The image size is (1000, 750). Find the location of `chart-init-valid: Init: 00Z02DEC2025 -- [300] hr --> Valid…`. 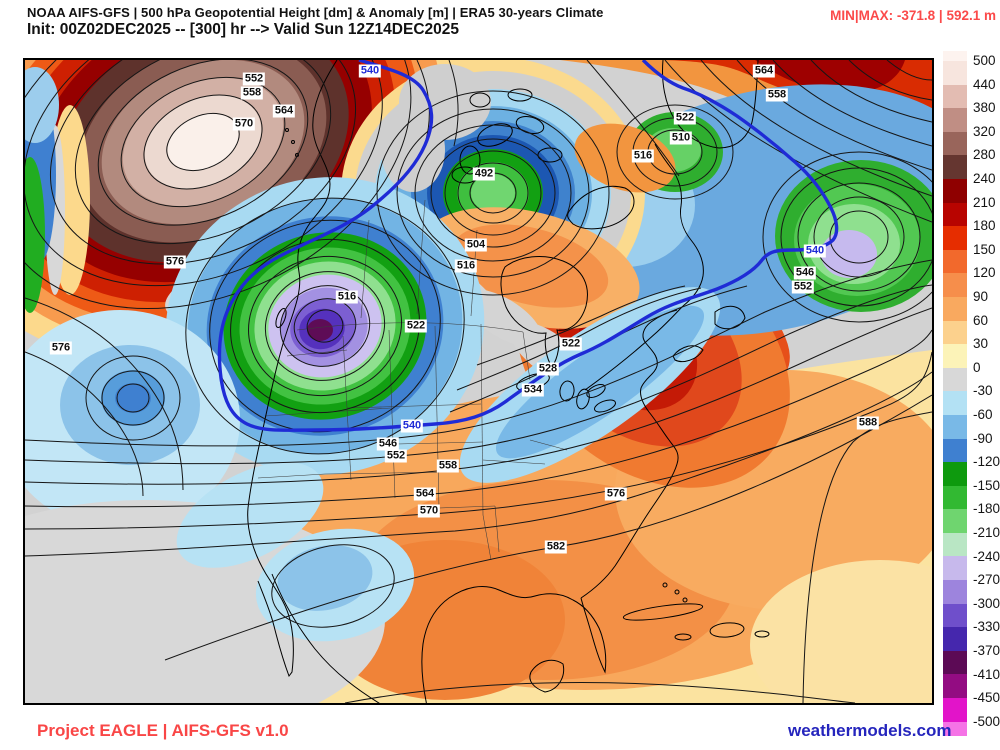

chart-init-valid: Init: 00Z02DEC2025 -- [300] hr --> Valid… is located at coordinates (243, 29).